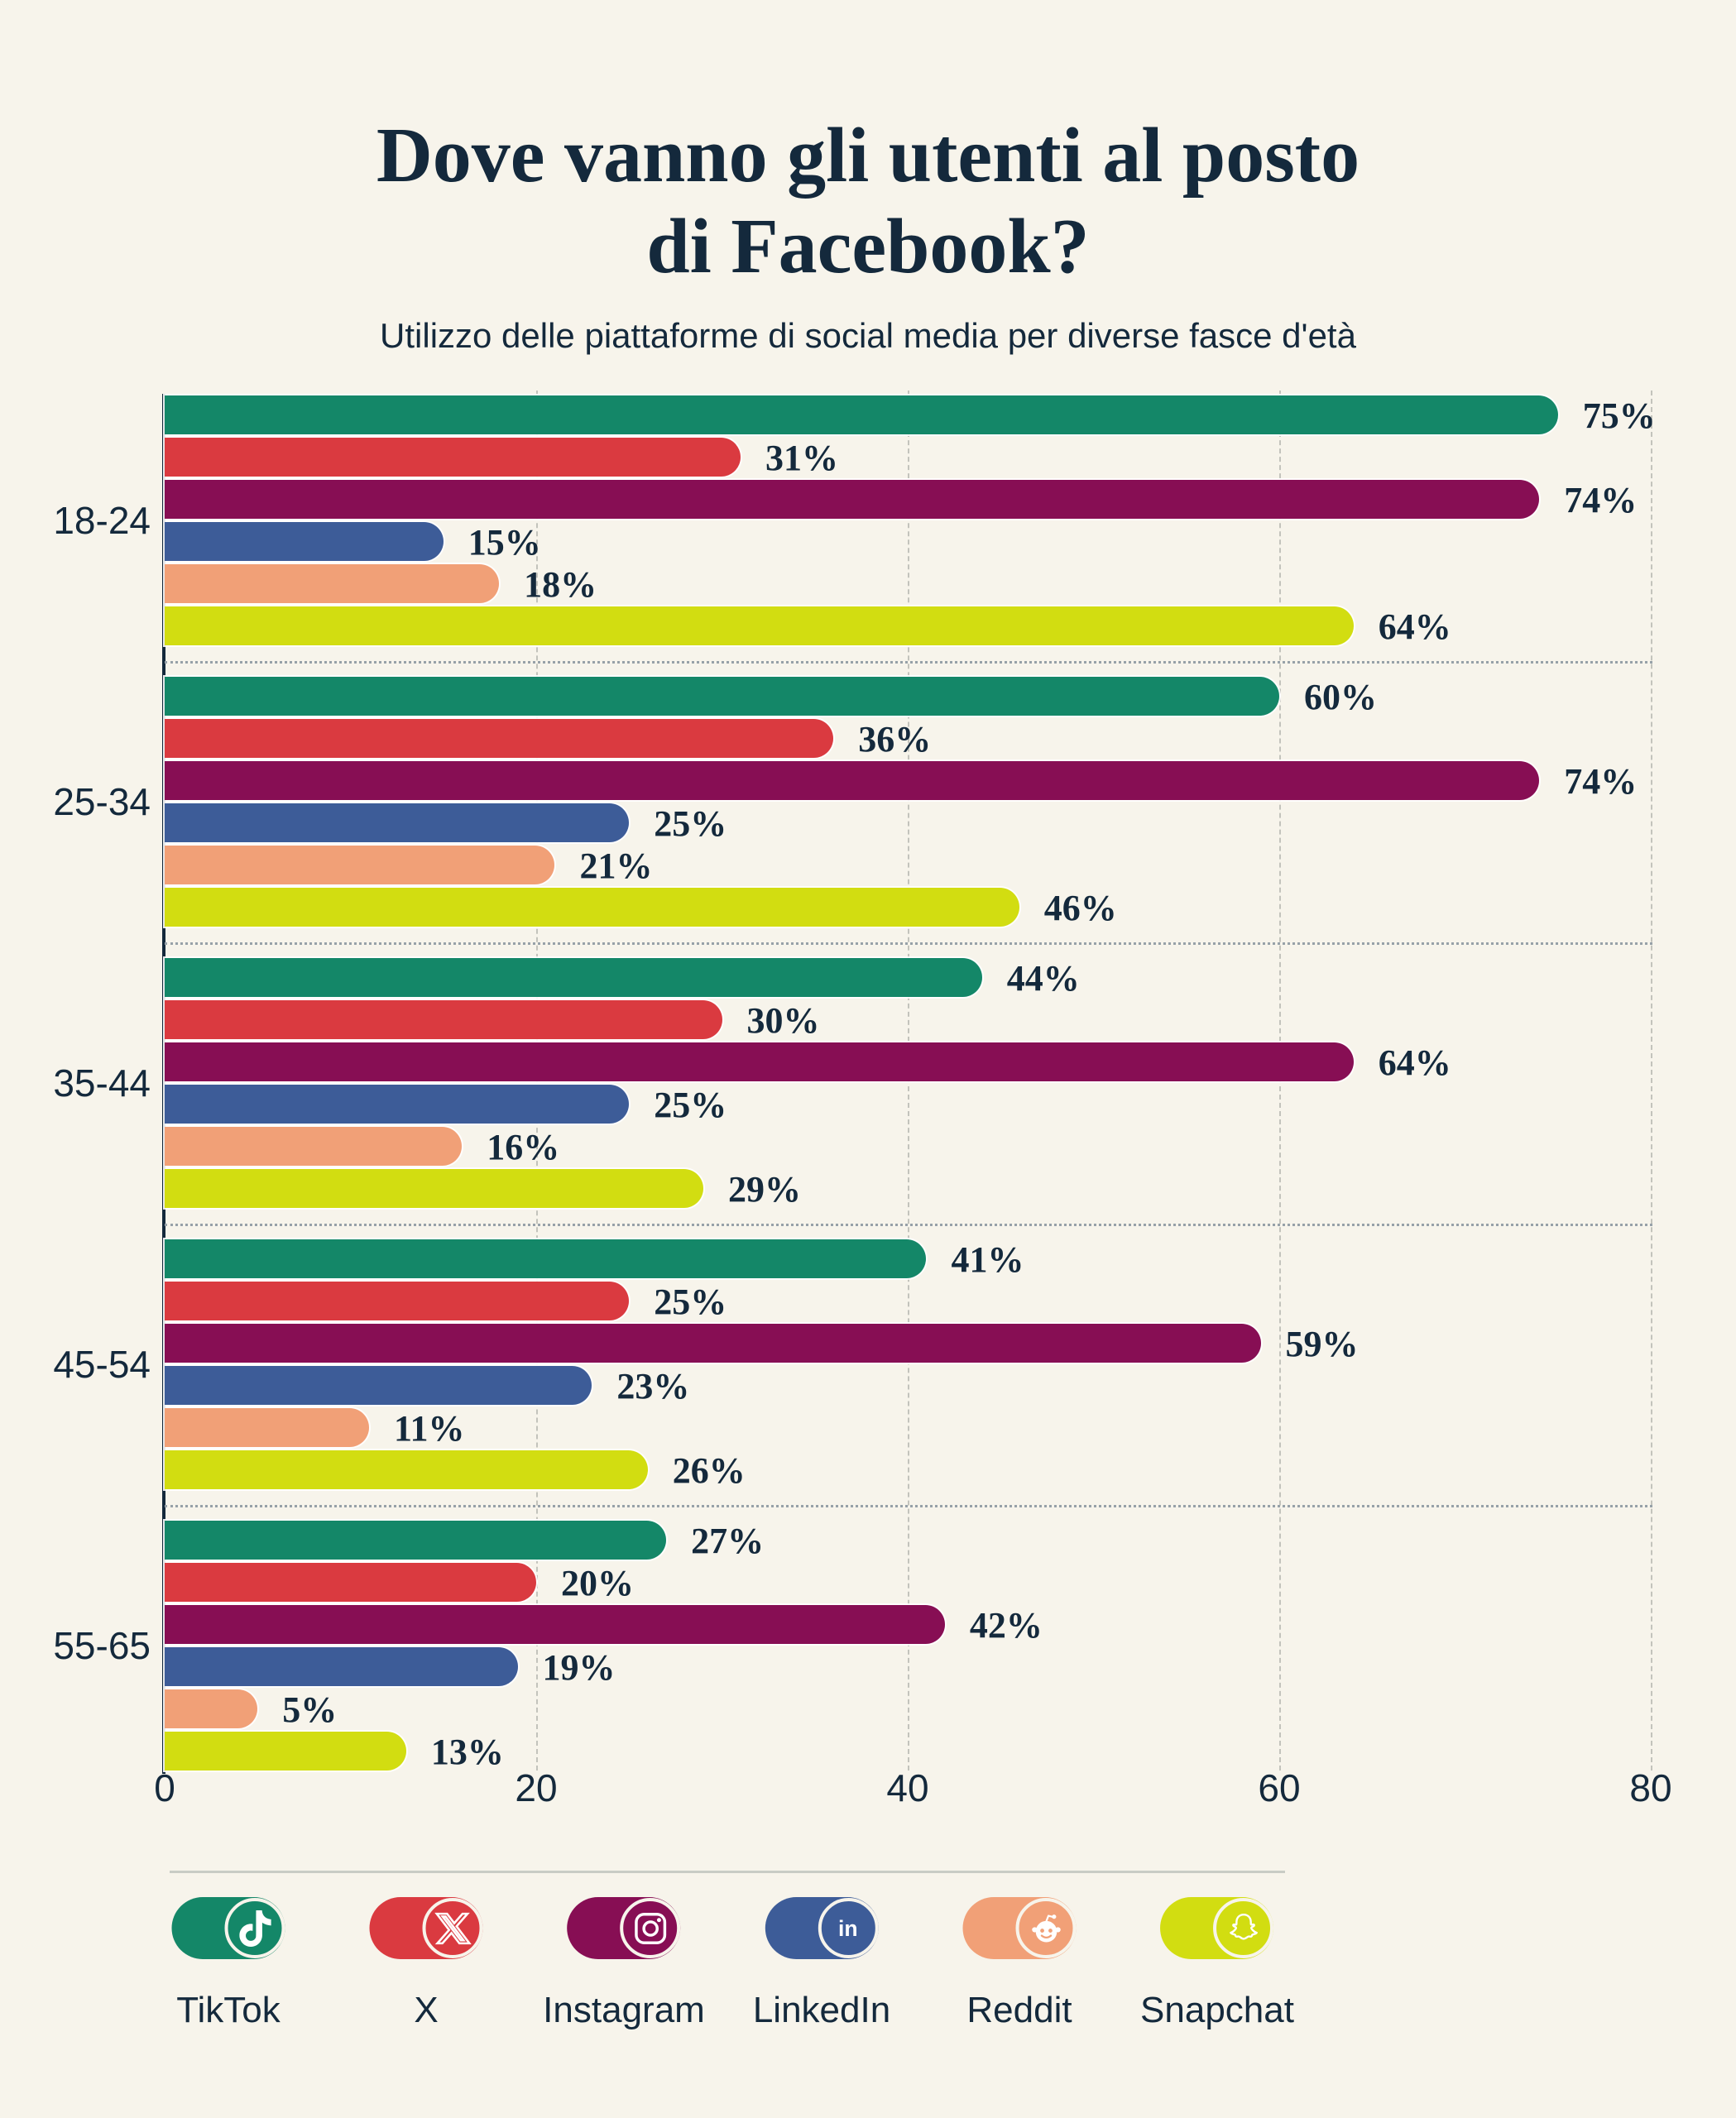 The height and width of the screenshot is (2118, 1736). I want to click on value-label-tiktok-35-44: 44%, so click(1043, 978).